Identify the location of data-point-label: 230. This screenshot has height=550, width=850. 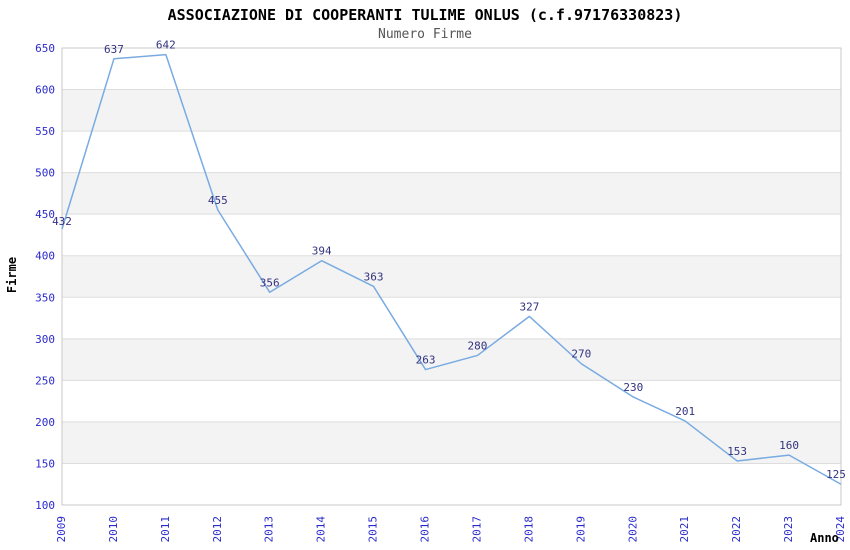
(633, 387).